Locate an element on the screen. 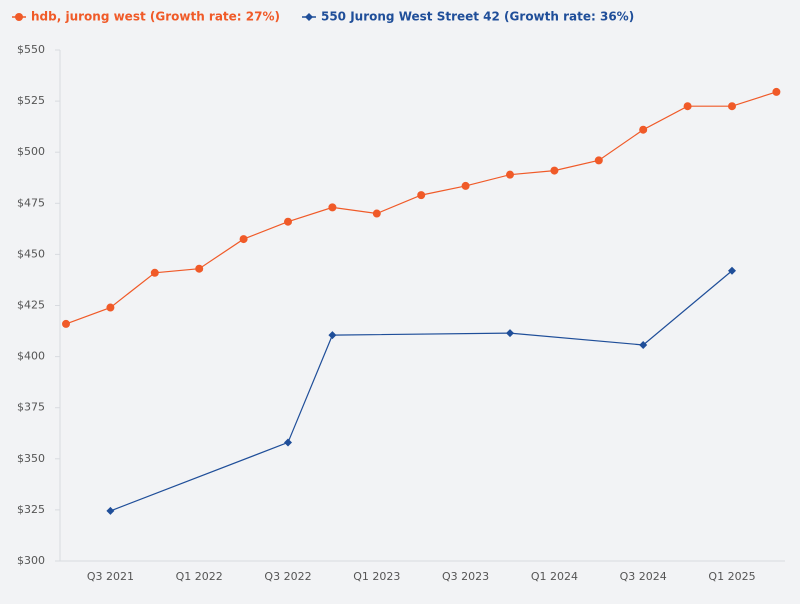  x-tick-label: Q3 2022 is located at coordinates (287, 576).